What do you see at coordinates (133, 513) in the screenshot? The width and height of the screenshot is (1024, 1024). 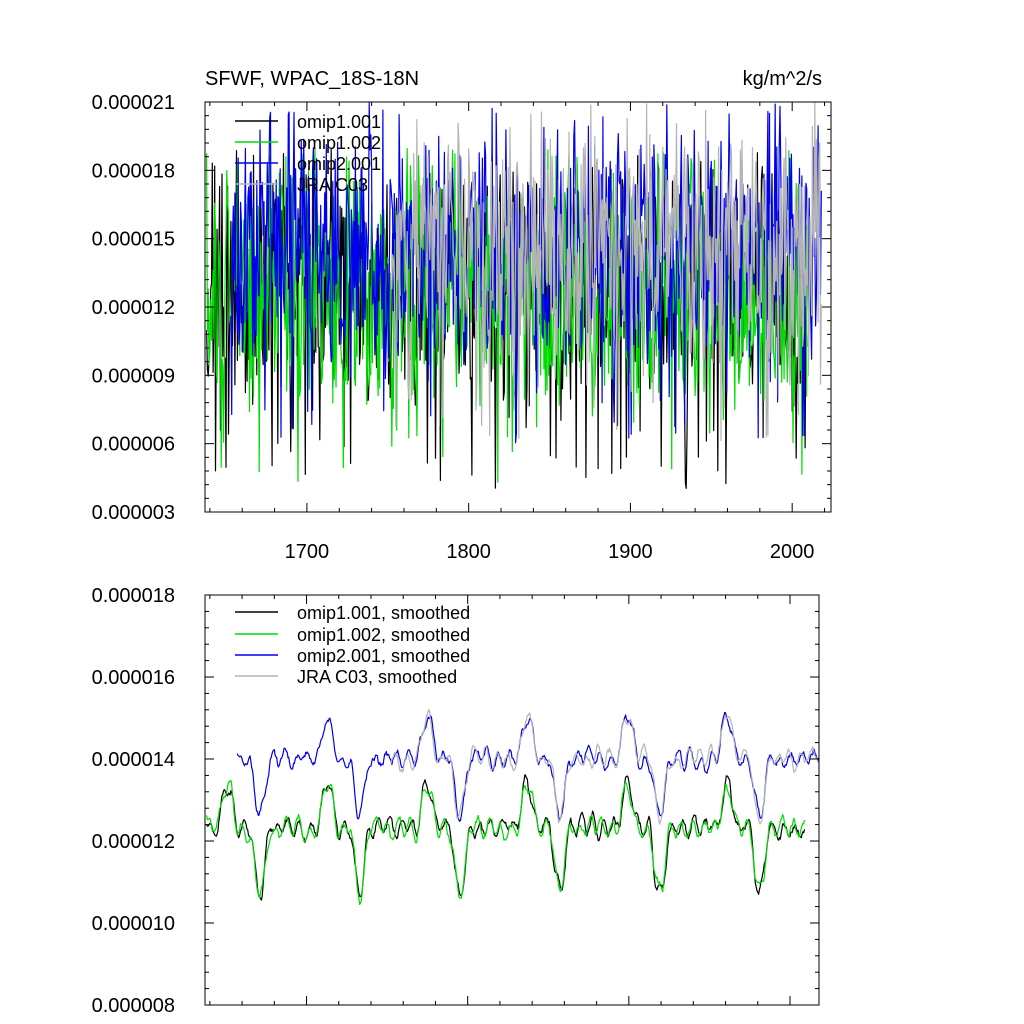 I see `y-tick-label: 0.000003` at bounding box center [133, 513].